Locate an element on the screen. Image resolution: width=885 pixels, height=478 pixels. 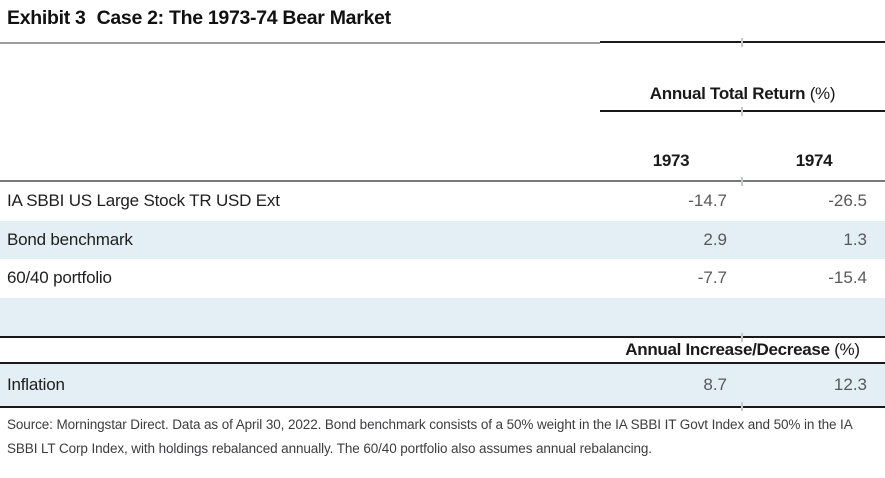
column-header-1974: 1974 is located at coordinates (814, 160).